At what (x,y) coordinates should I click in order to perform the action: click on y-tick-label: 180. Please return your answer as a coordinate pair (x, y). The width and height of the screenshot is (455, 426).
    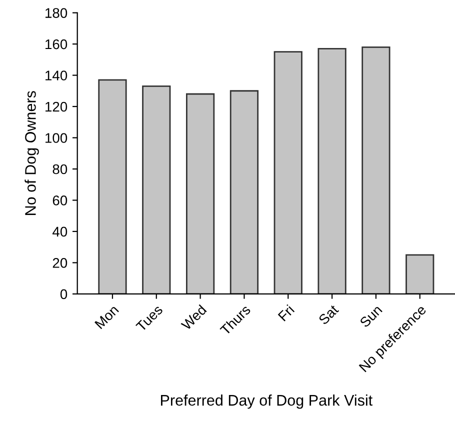
    Looking at the image, I should click on (57, 13).